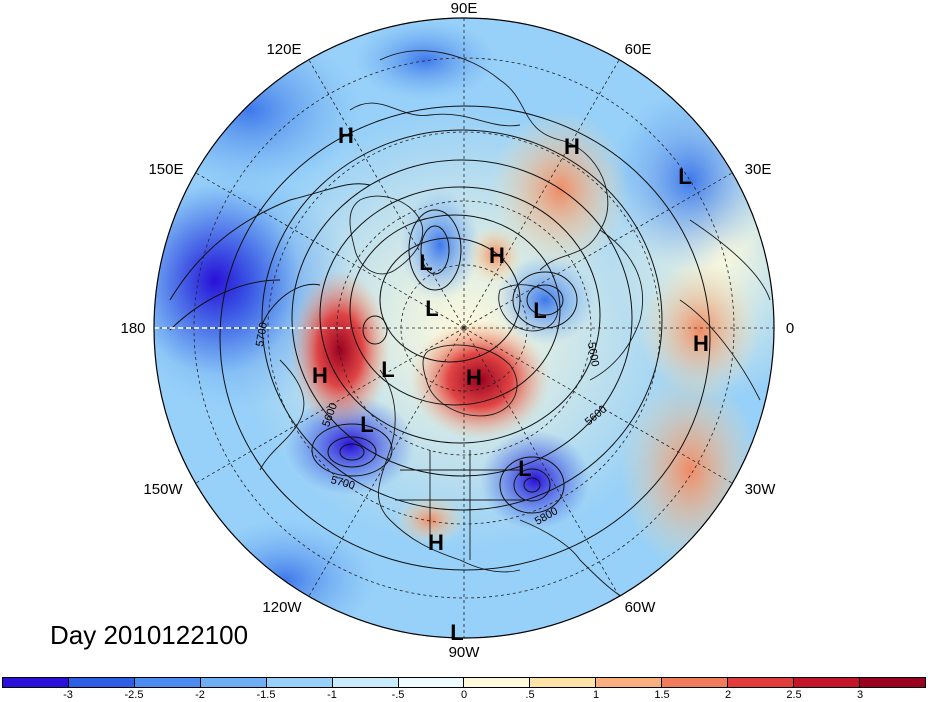 The width and height of the screenshot is (928, 702). Describe the element at coordinates (790, 328) in the screenshot. I see `lon-label-0: 0` at that location.